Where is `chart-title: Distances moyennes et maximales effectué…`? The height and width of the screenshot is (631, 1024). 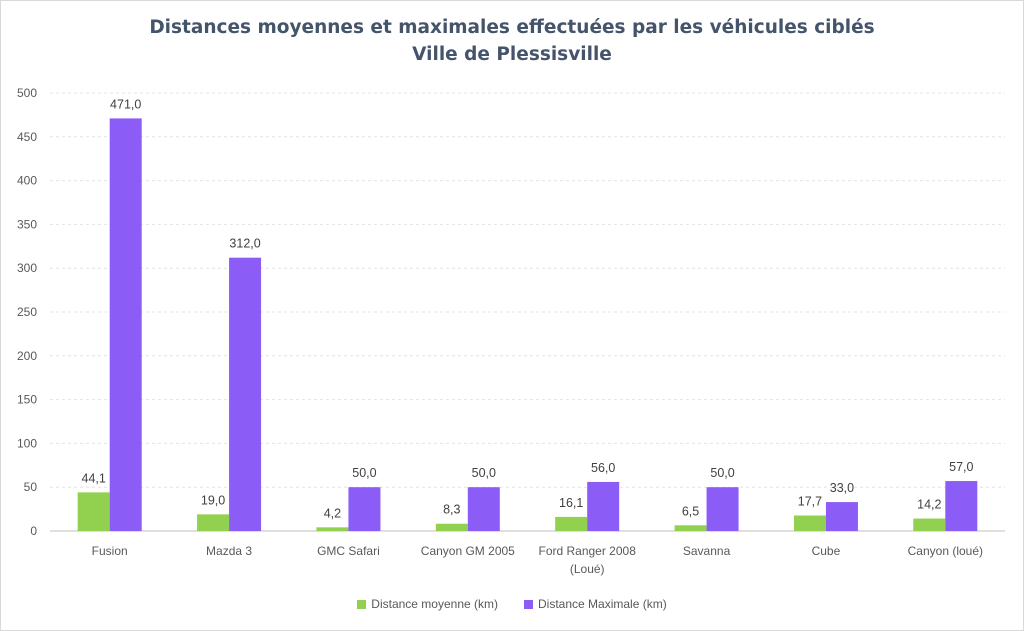
chart-title: Distances moyennes et maximales effectué… is located at coordinates (512, 27).